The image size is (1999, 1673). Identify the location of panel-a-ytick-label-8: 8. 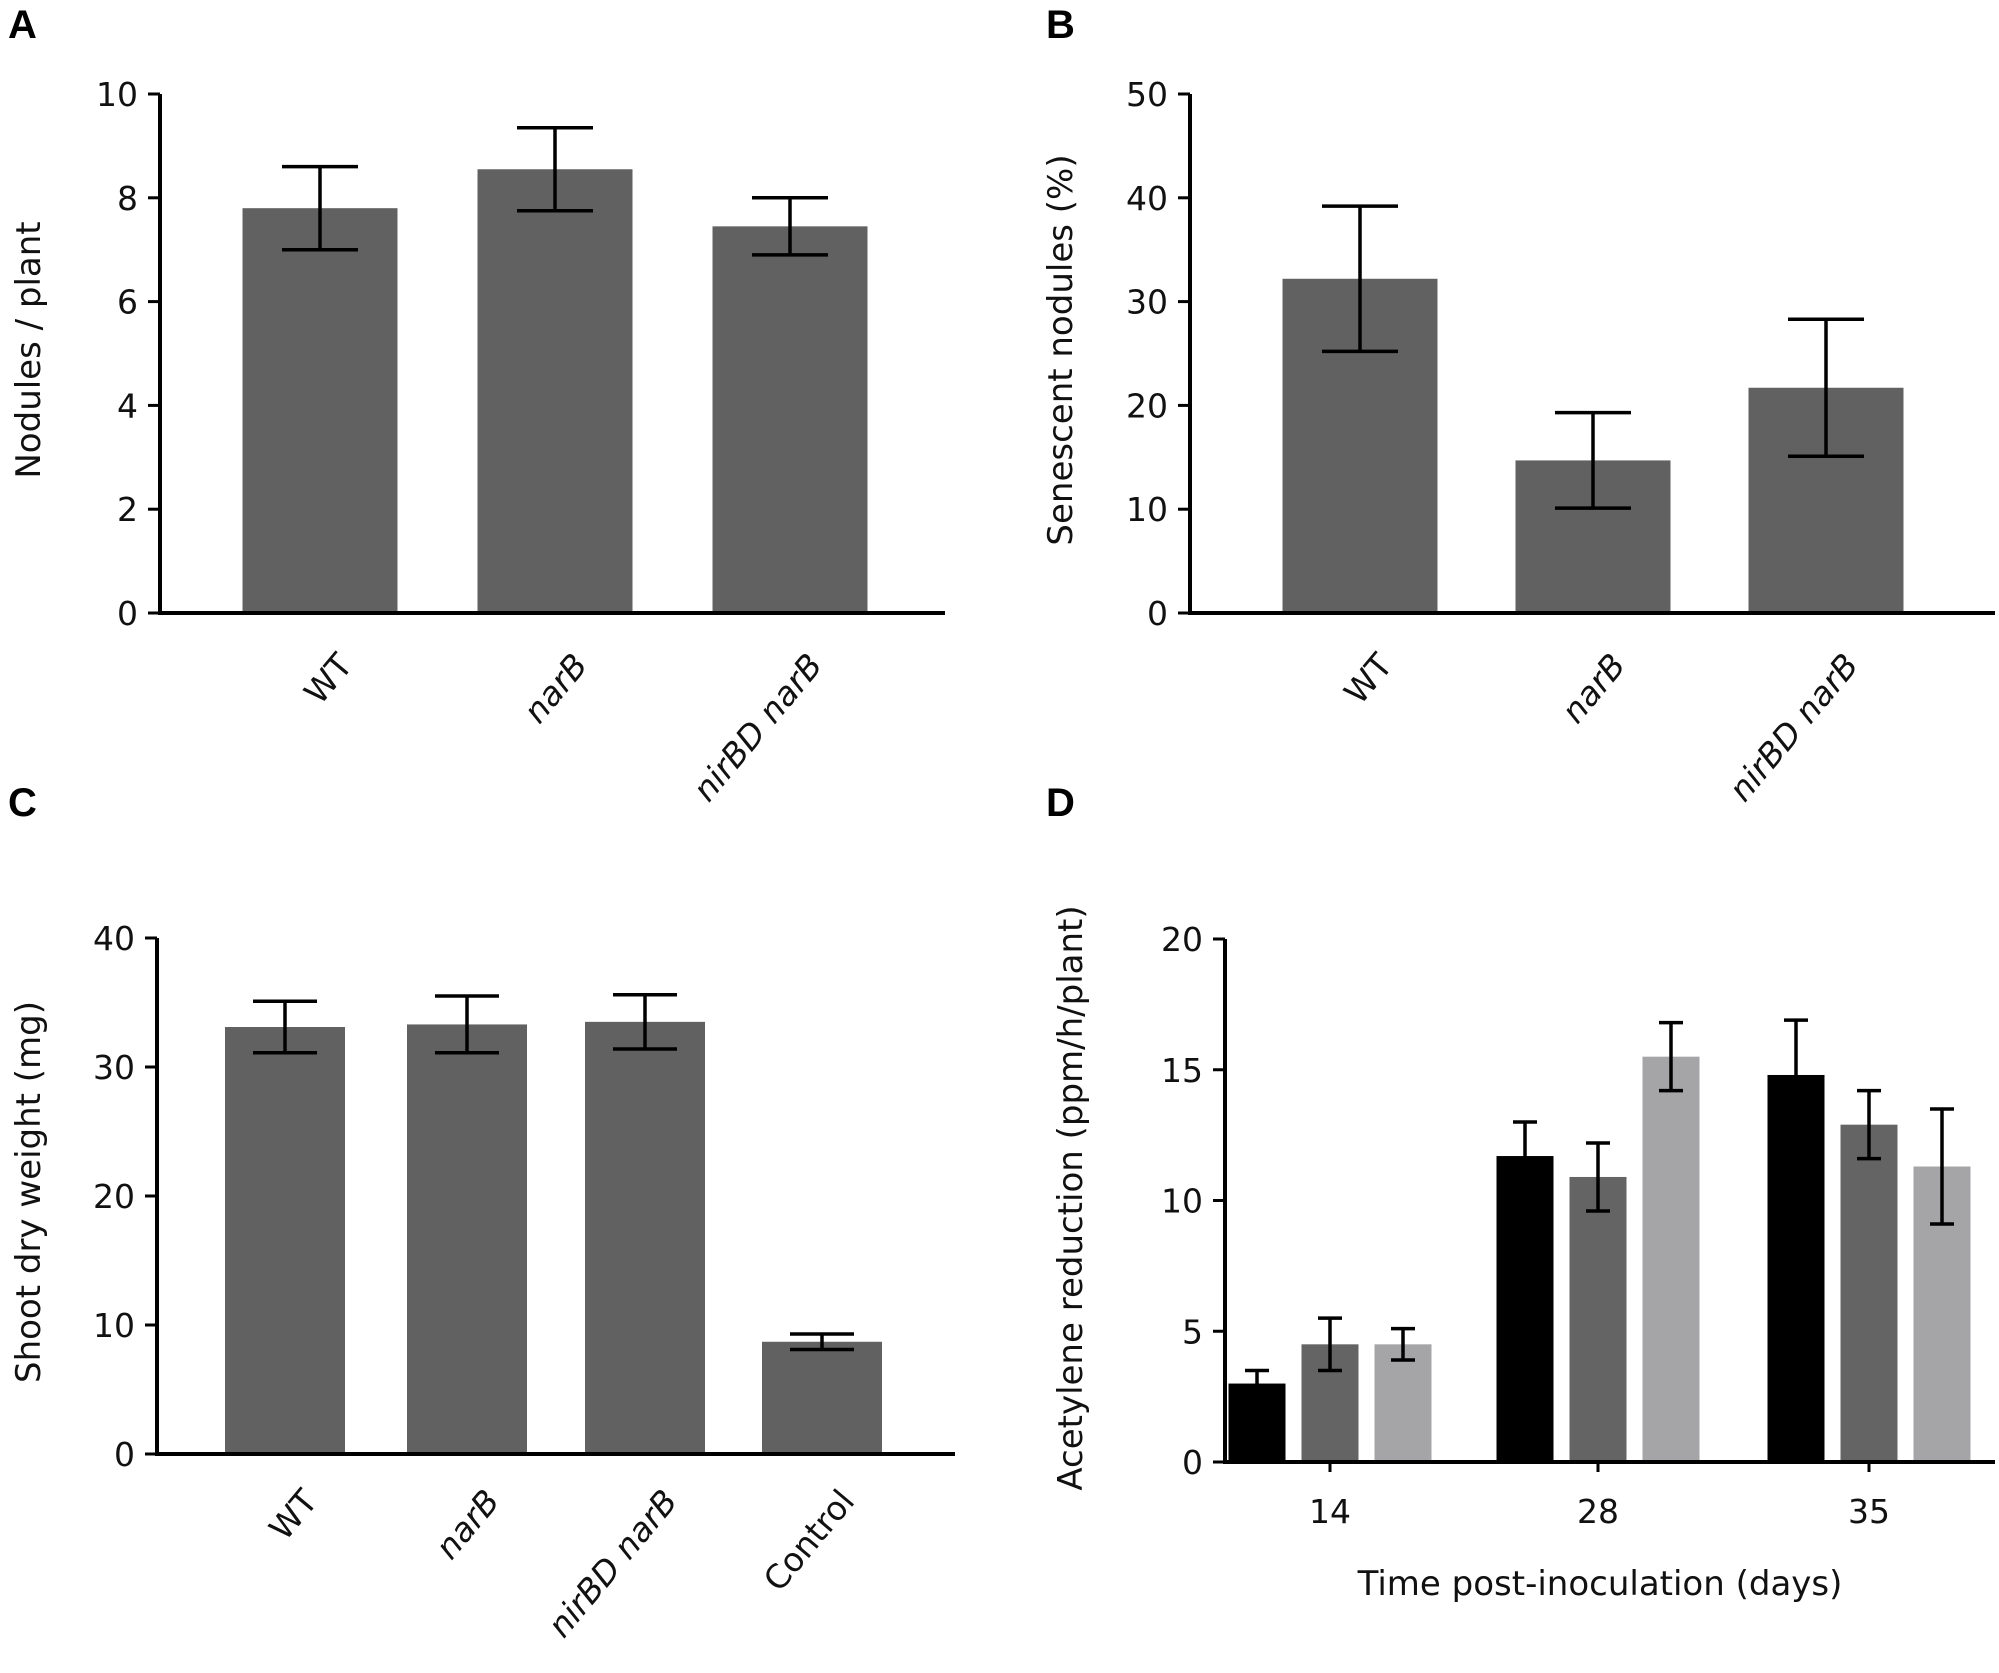
(127, 198).